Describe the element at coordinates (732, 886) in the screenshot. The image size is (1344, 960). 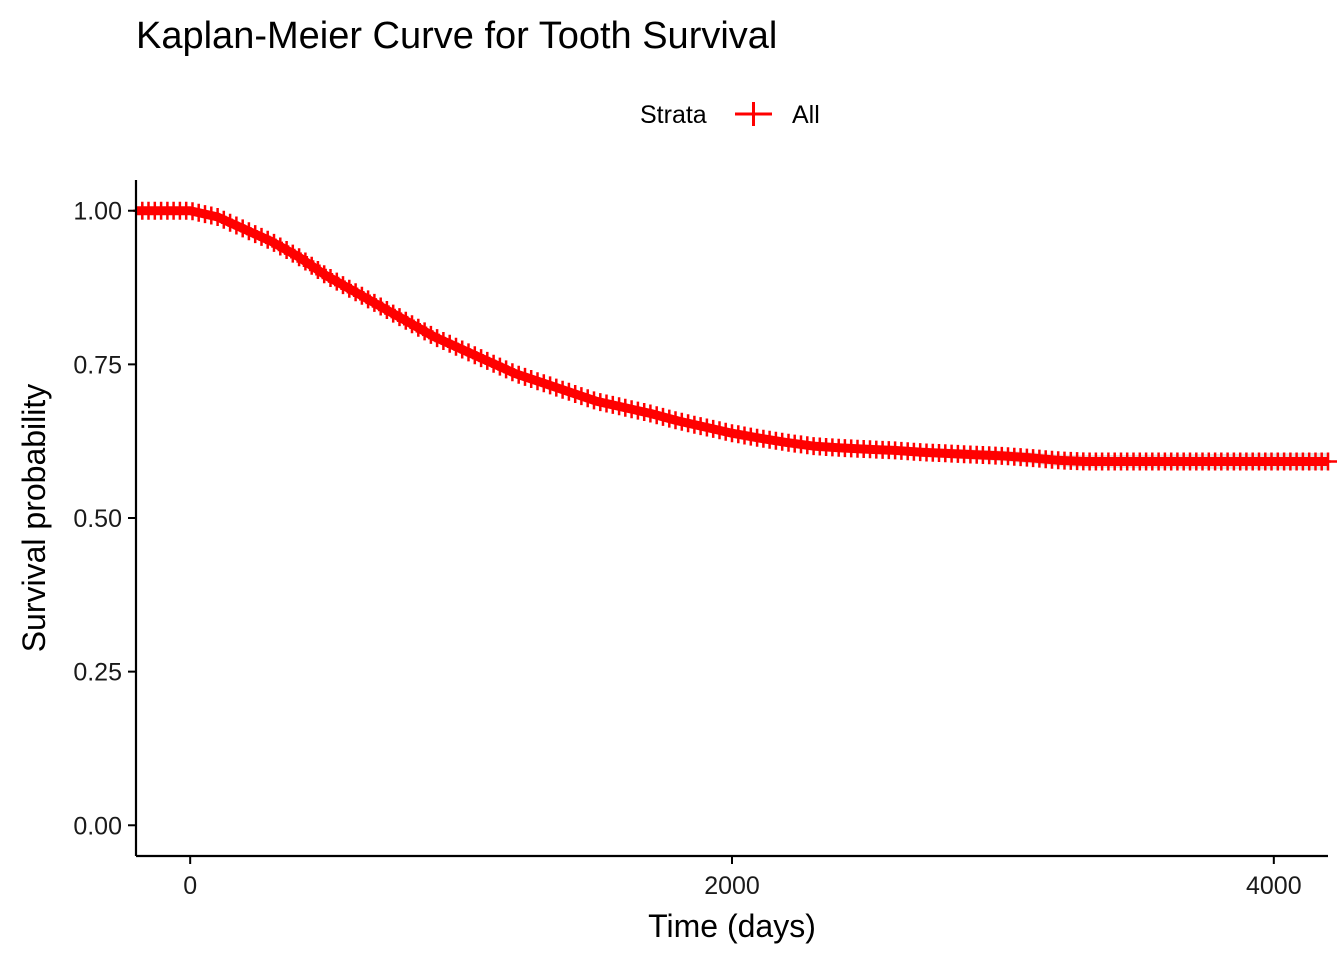
I see `x-tick-label: 2000` at that location.